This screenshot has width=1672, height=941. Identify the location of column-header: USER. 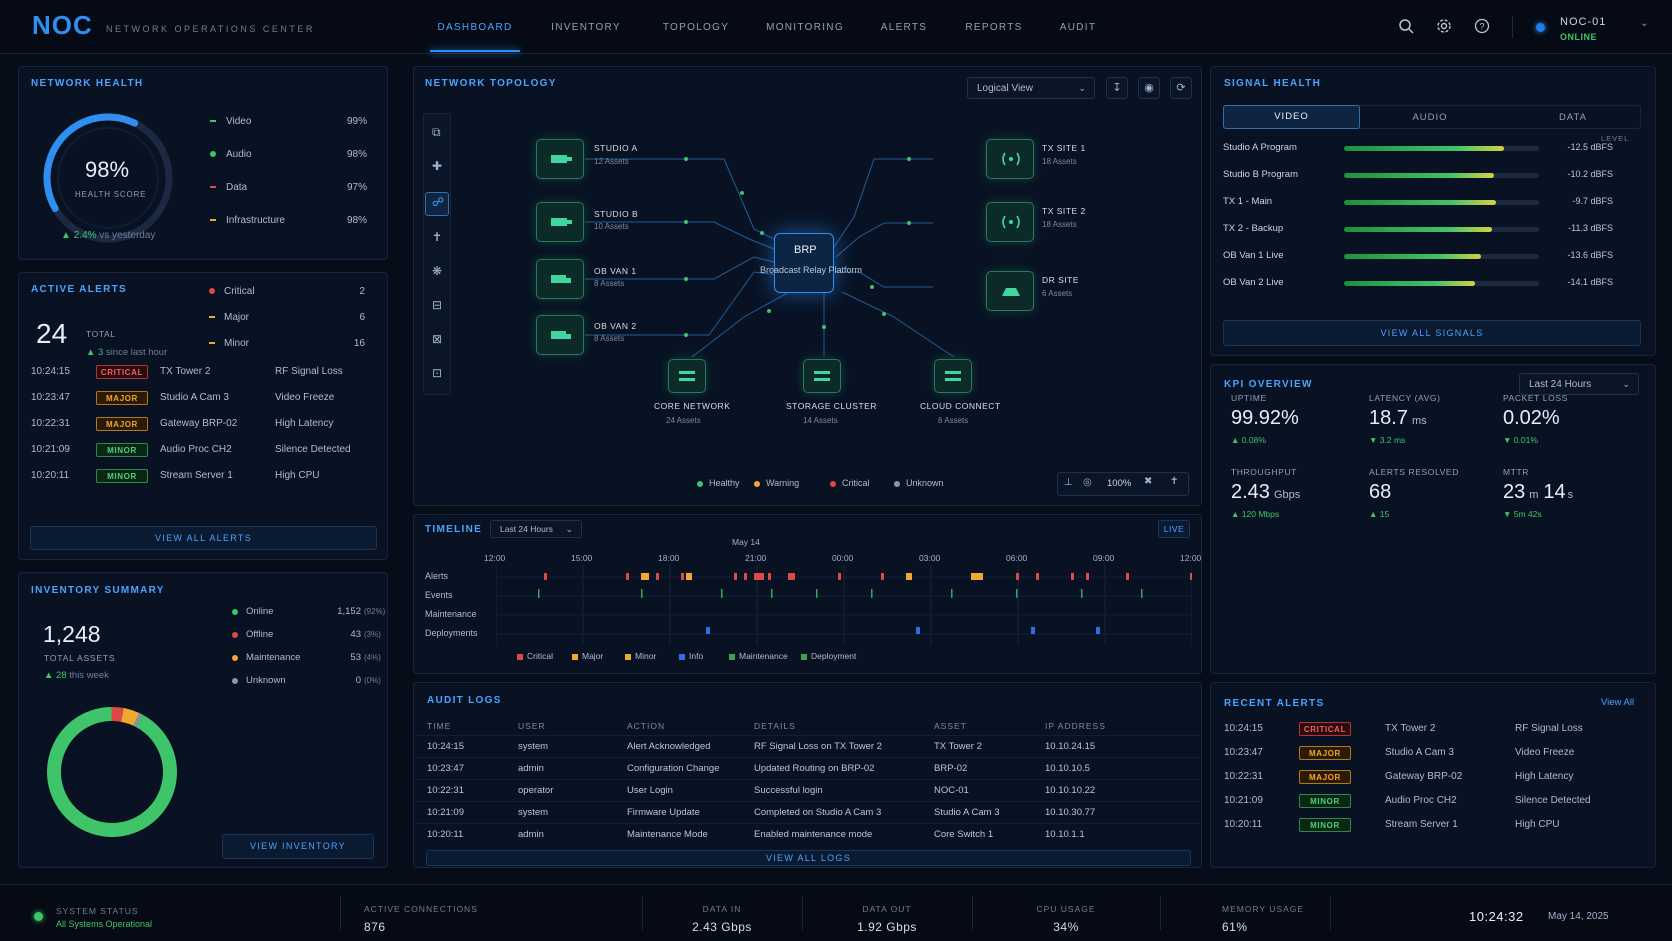
(532, 726).